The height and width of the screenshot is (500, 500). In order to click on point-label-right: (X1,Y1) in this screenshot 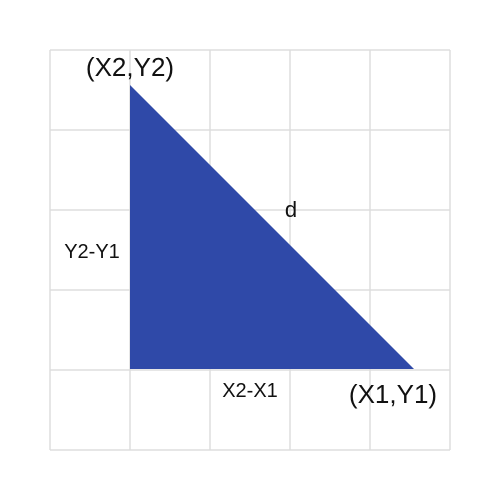, I will do `click(393, 394)`.